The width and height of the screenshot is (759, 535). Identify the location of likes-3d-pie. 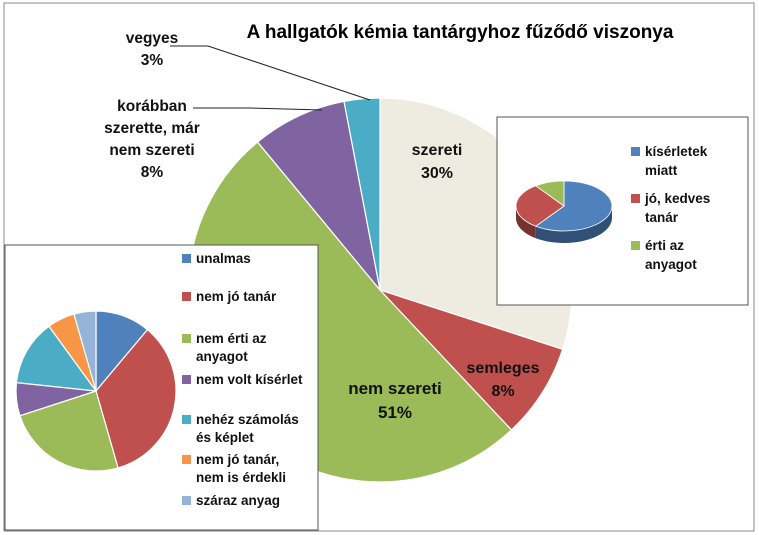
(564, 211).